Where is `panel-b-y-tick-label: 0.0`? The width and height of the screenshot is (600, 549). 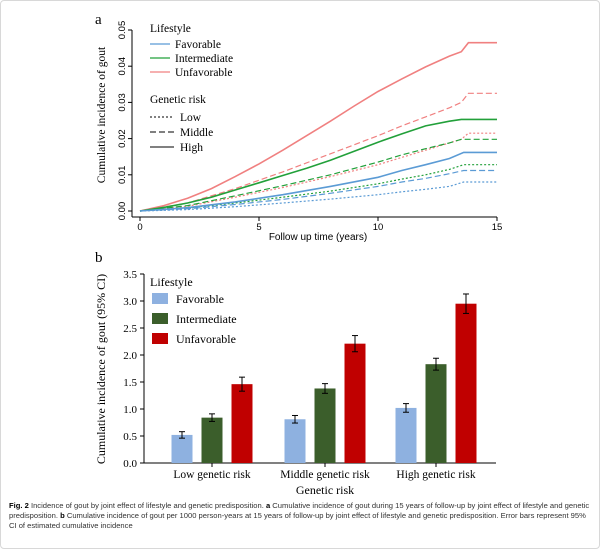 panel-b-y-tick-label: 0.0 is located at coordinates (130, 464).